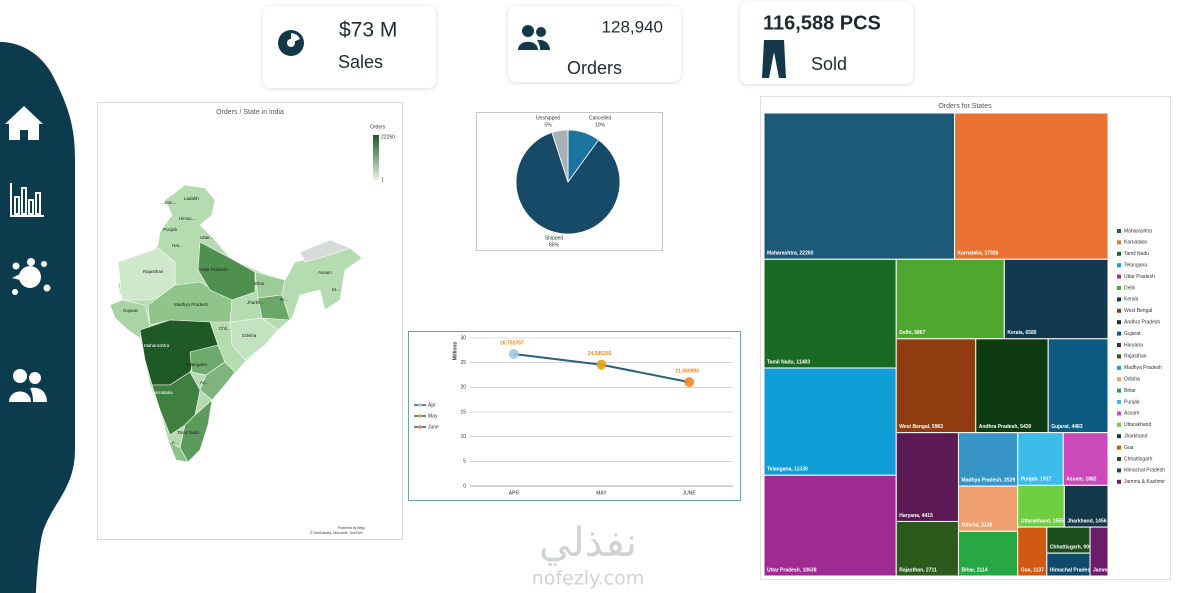 This screenshot has width=1182, height=593. I want to click on legend-label: Himachal Pradesh, so click(1144, 471).